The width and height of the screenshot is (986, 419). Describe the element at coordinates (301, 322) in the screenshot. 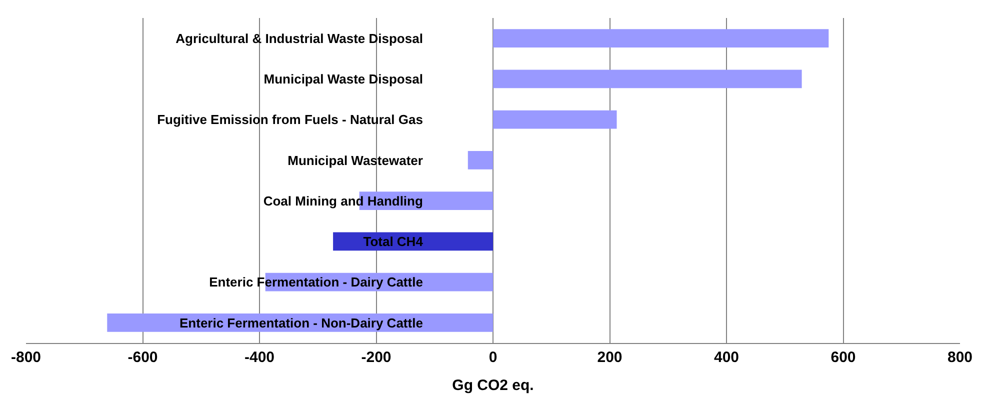

I see `y-tick-label: Enteric Fermentation - Non-Dairy Cattle` at that location.